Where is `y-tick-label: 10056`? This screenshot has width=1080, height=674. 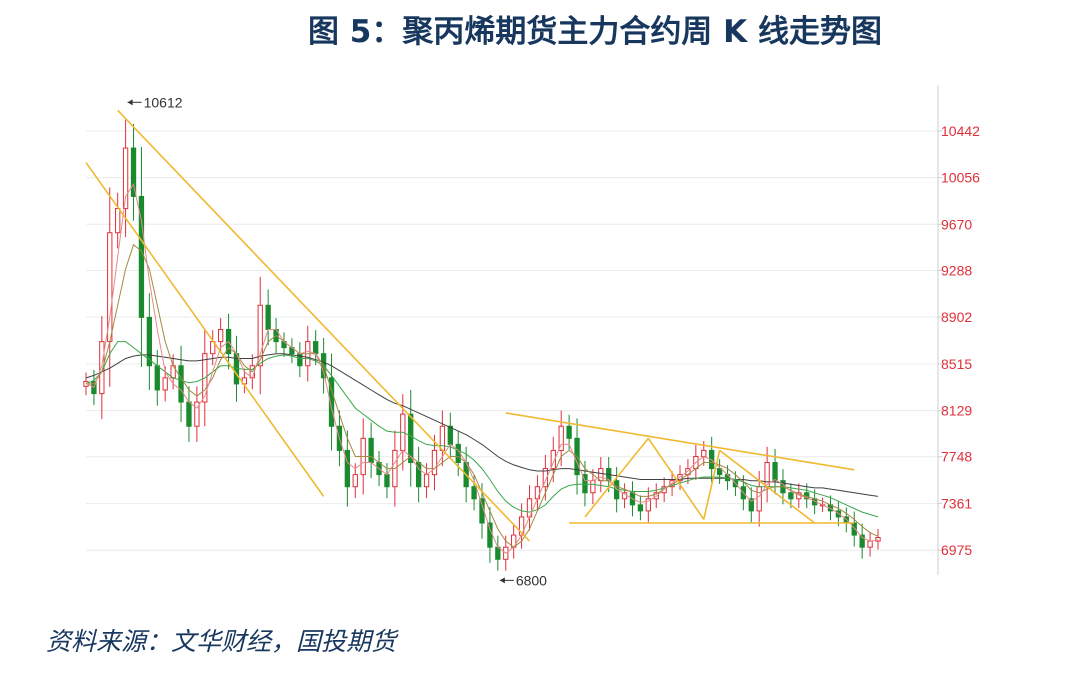 y-tick-label: 10056 is located at coordinates (960, 178).